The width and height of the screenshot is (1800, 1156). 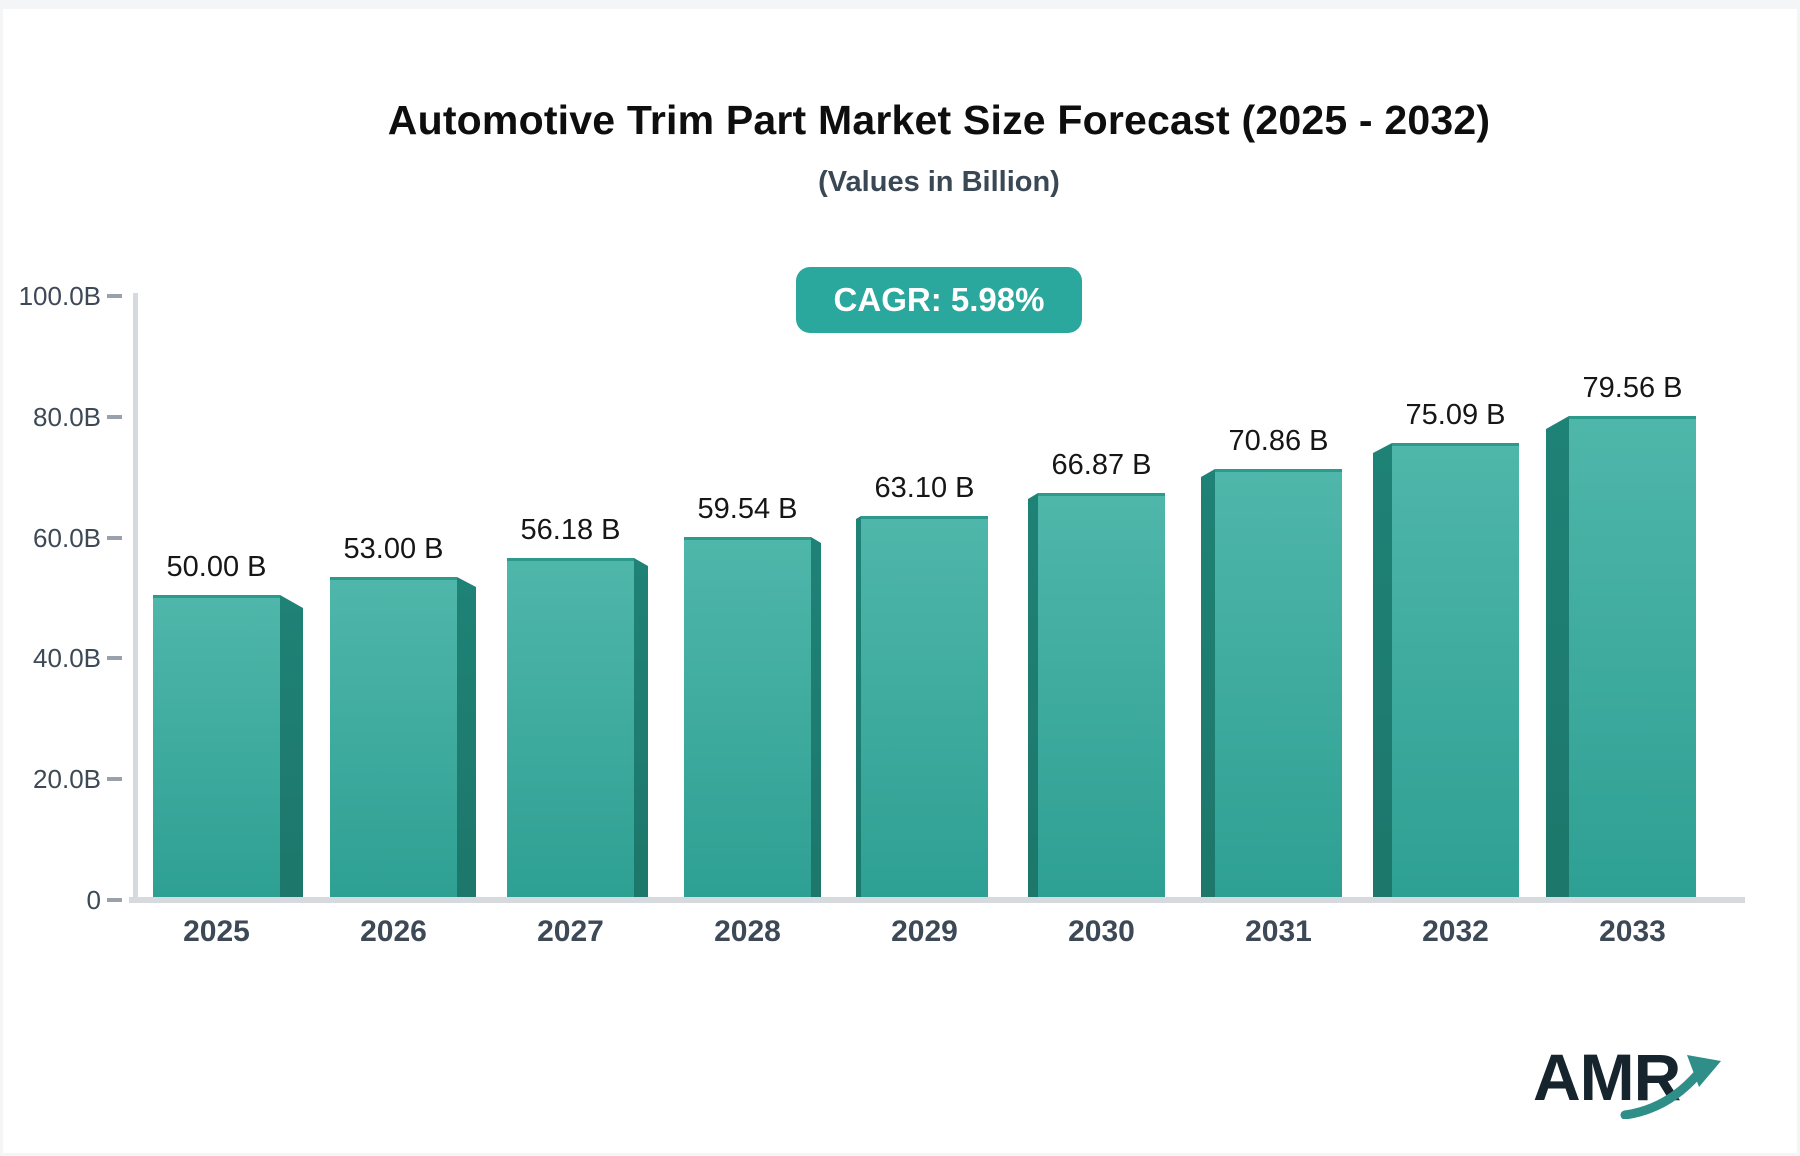 I want to click on y-tick-label: 80.0B, so click(x=67, y=417).